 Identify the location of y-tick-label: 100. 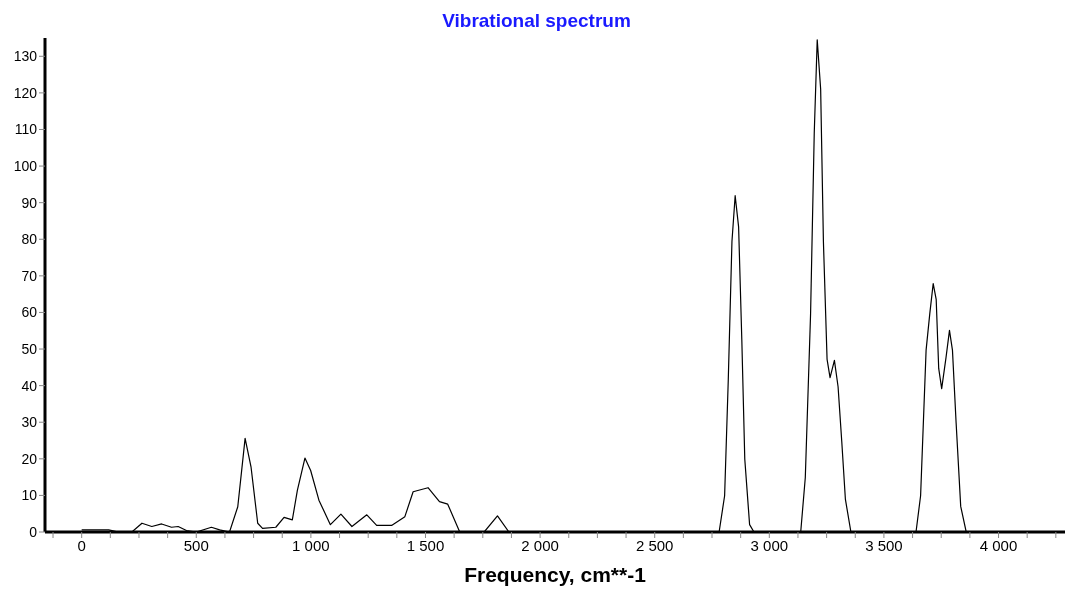
(25, 166).